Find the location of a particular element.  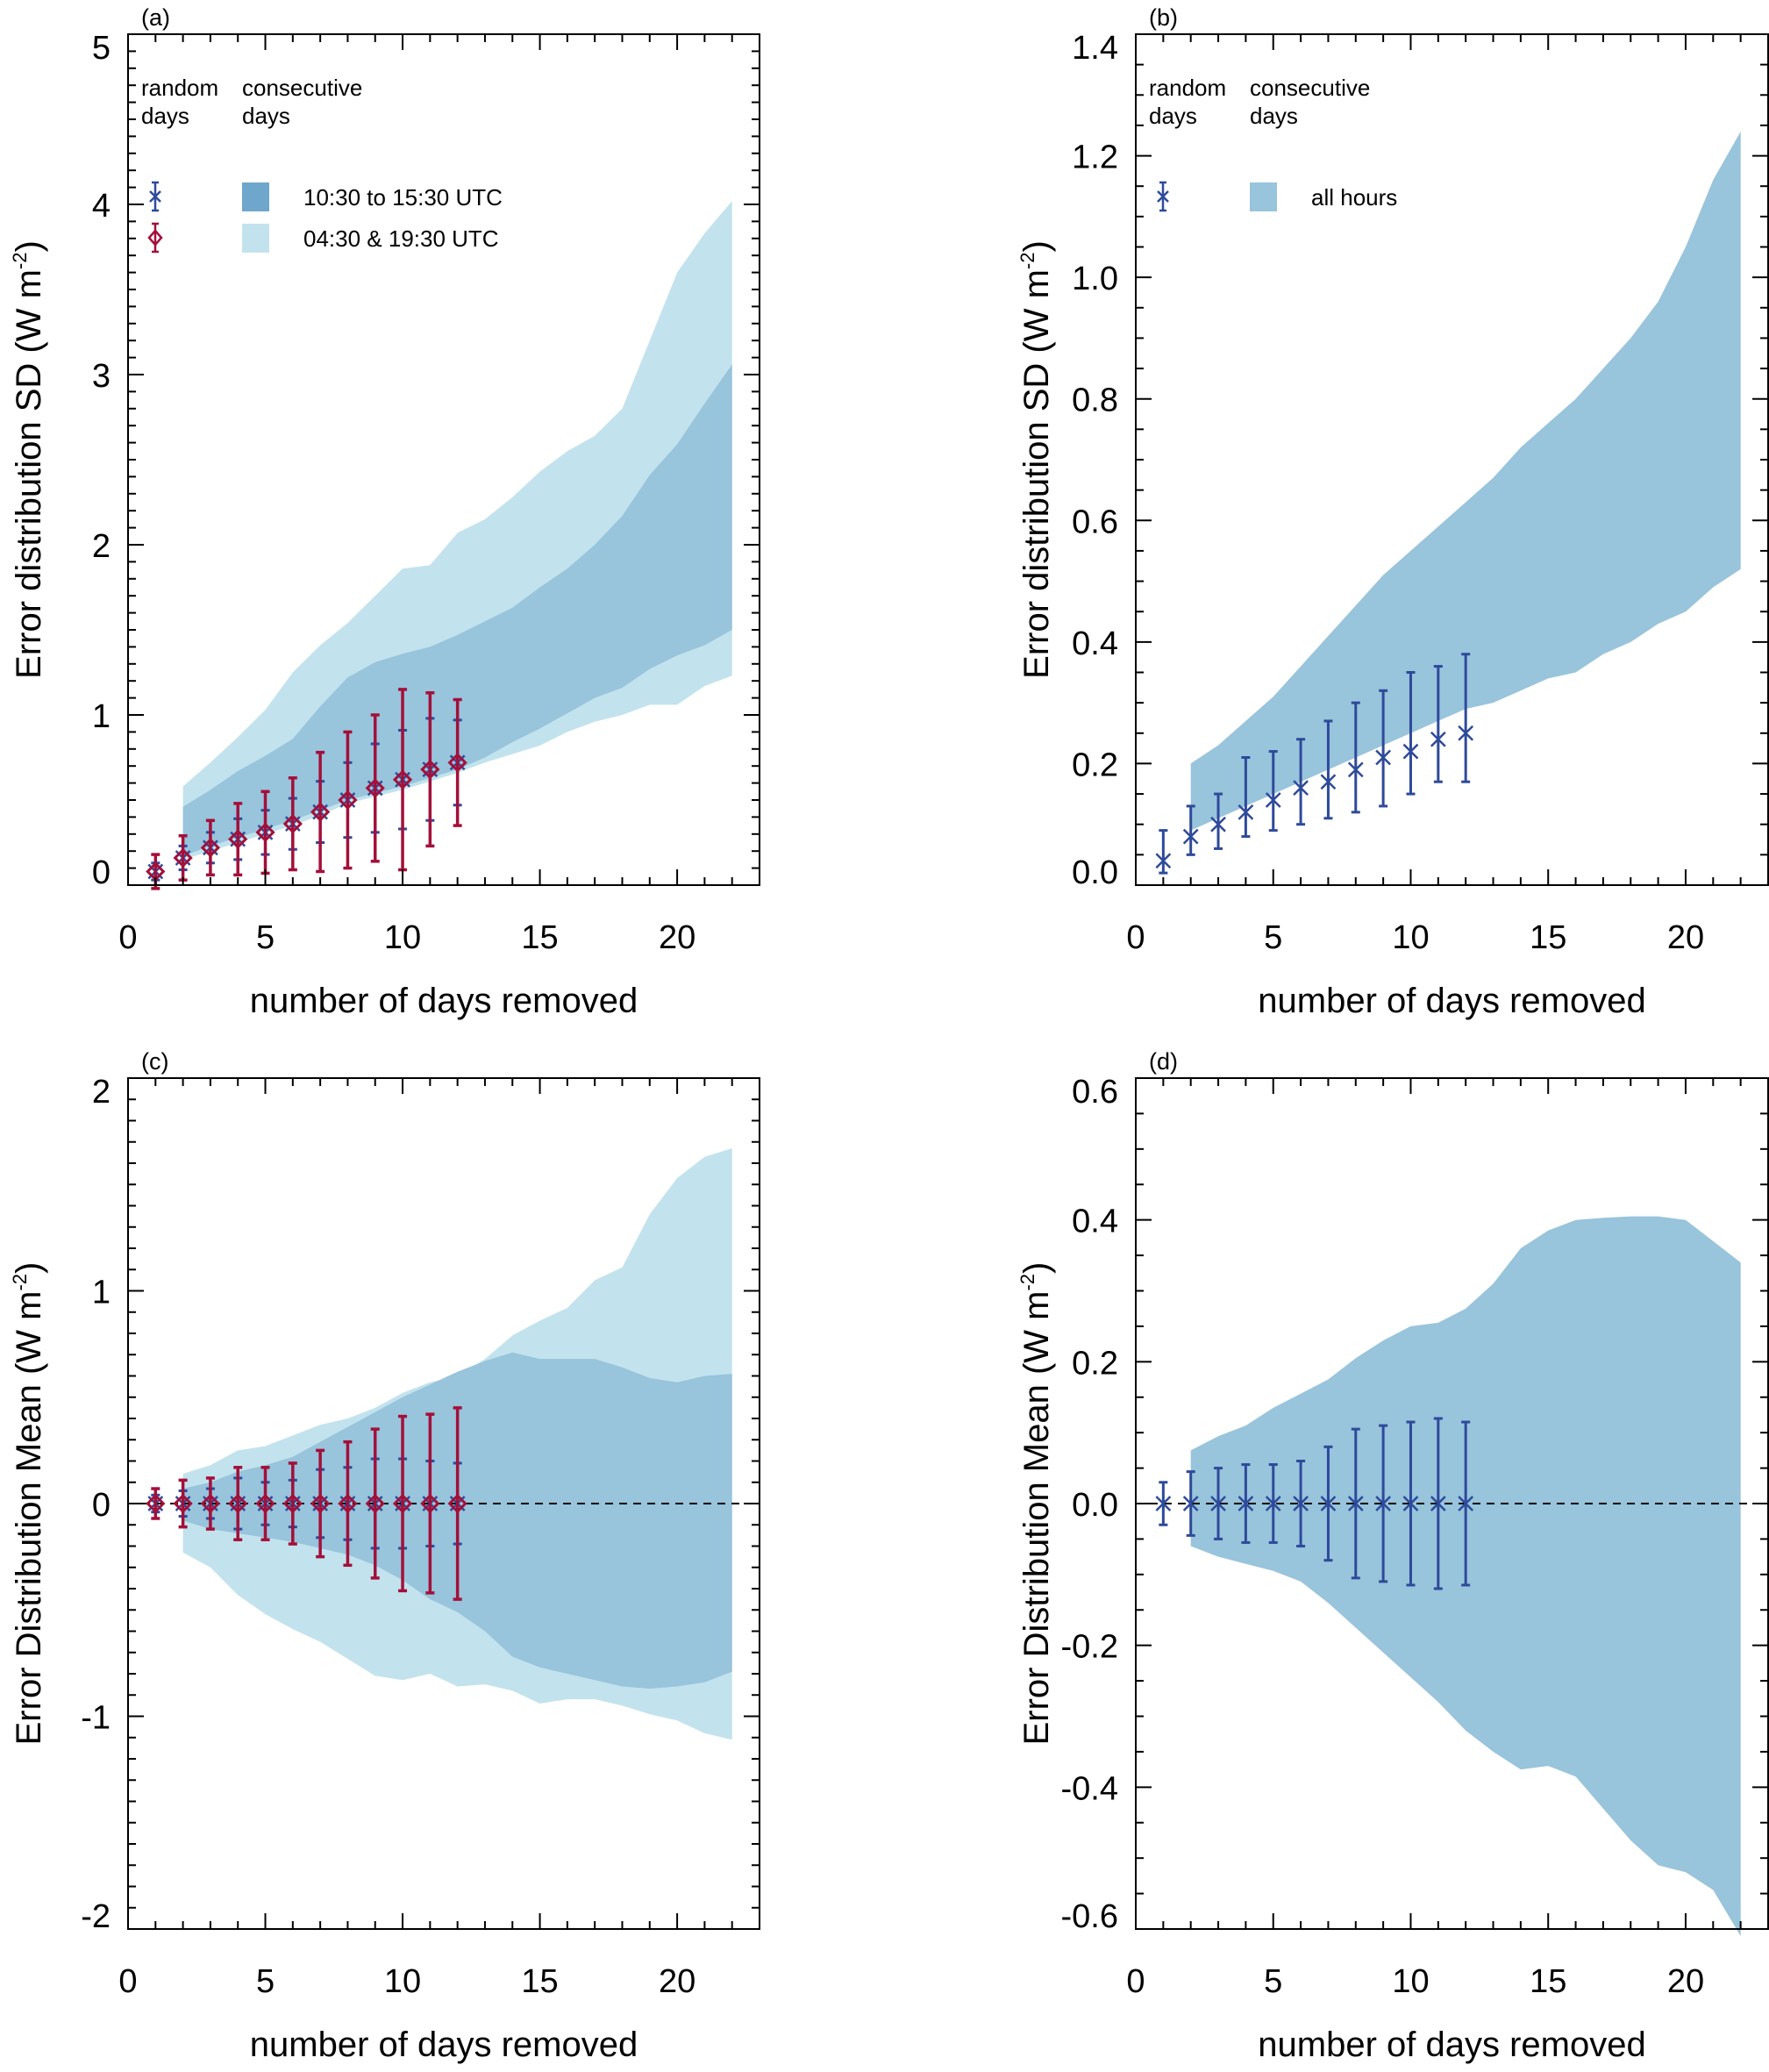

x-tick-label: 20 is located at coordinates (677, 938).